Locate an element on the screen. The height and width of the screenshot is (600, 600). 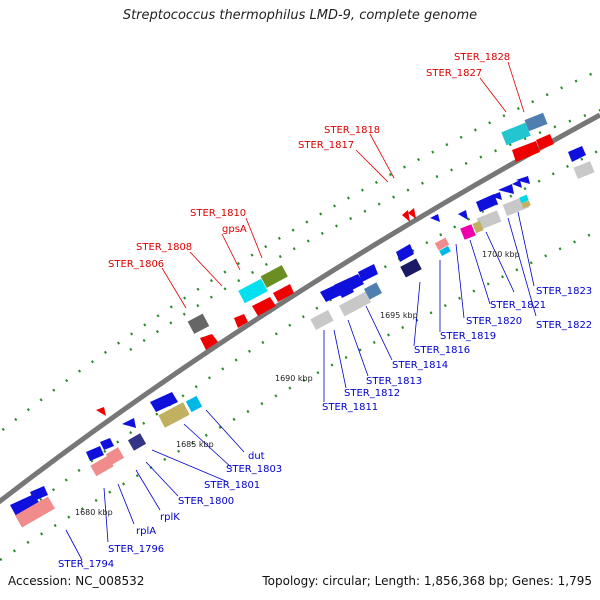
label-rplA: rplA is located at coordinates (146, 531).